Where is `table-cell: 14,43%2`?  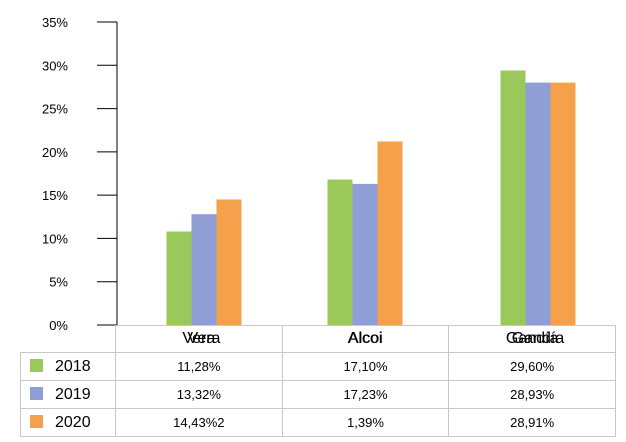
table-cell: 14,43%2 is located at coordinates (199, 422).